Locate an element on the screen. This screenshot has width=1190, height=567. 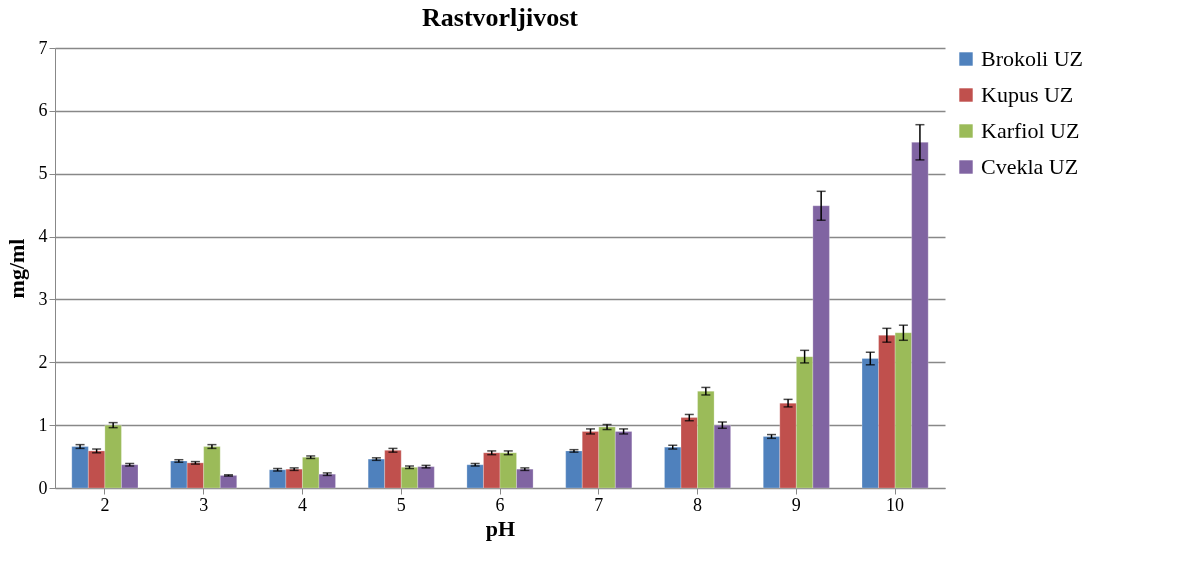
x-tick-label: 10 is located at coordinates (895, 504).